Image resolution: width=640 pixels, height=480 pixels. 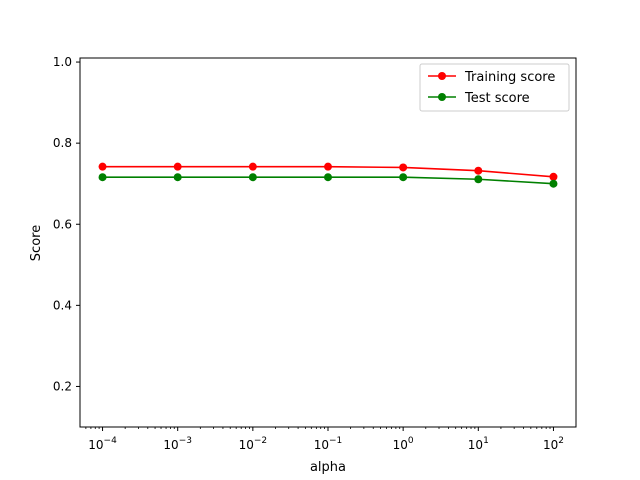 What do you see at coordinates (62, 386) in the screenshot?
I see `y-tick-label: 0.2` at bounding box center [62, 386].